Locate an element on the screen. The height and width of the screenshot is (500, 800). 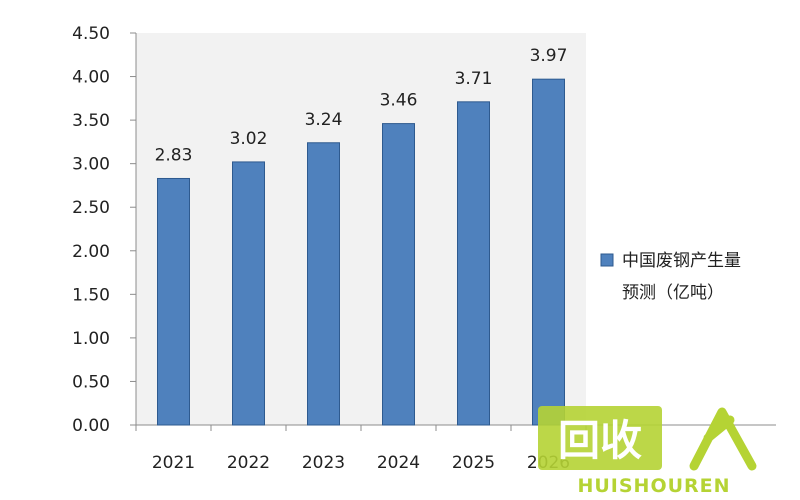
x-axis: 202120222023202420252026 is located at coordinates (455, 448).